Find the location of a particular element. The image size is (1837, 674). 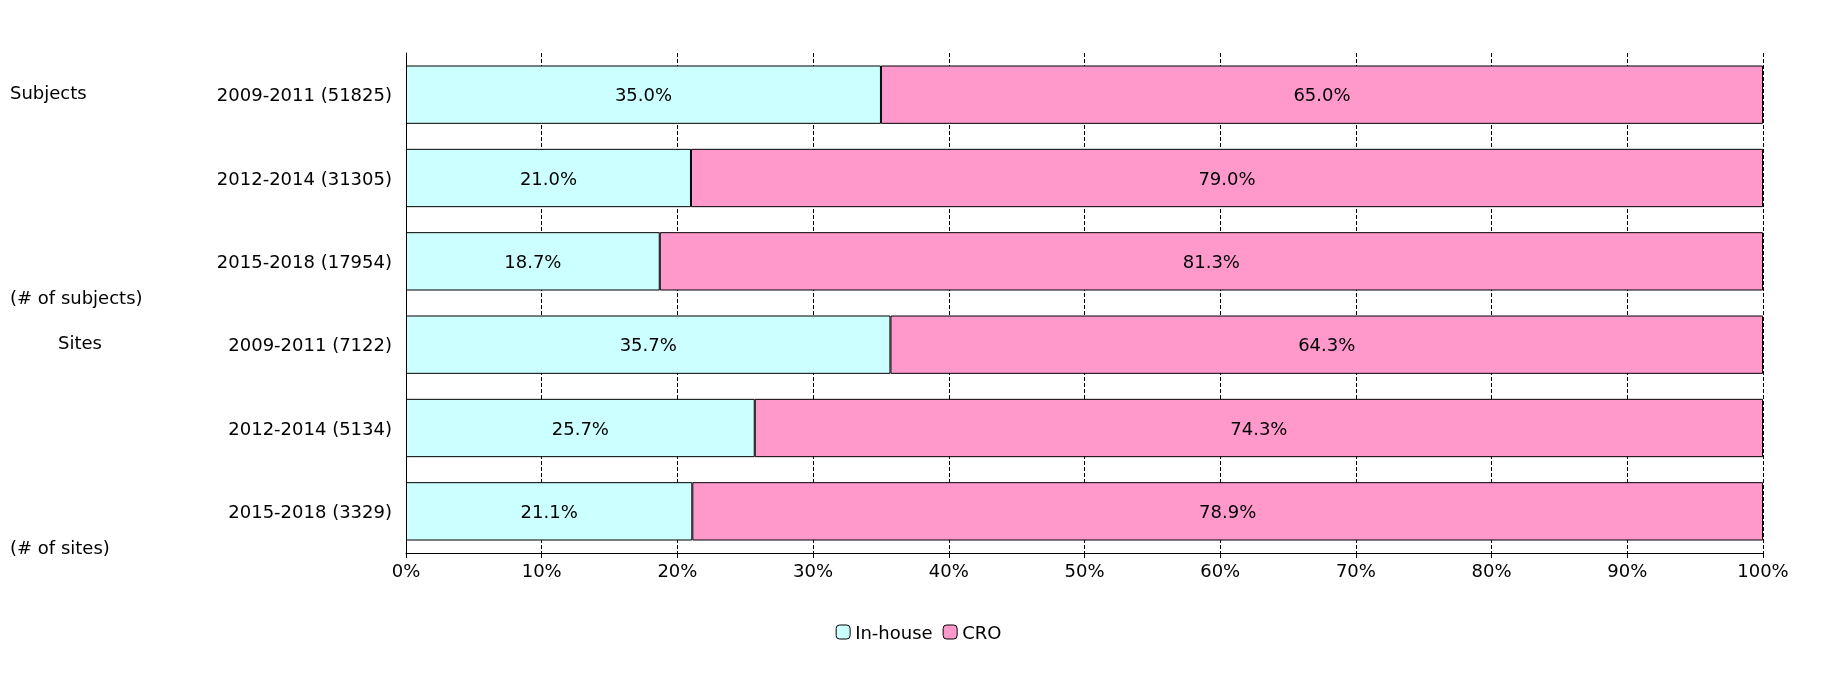

x-tick-label: 40% is located at coordinates (948, 570).